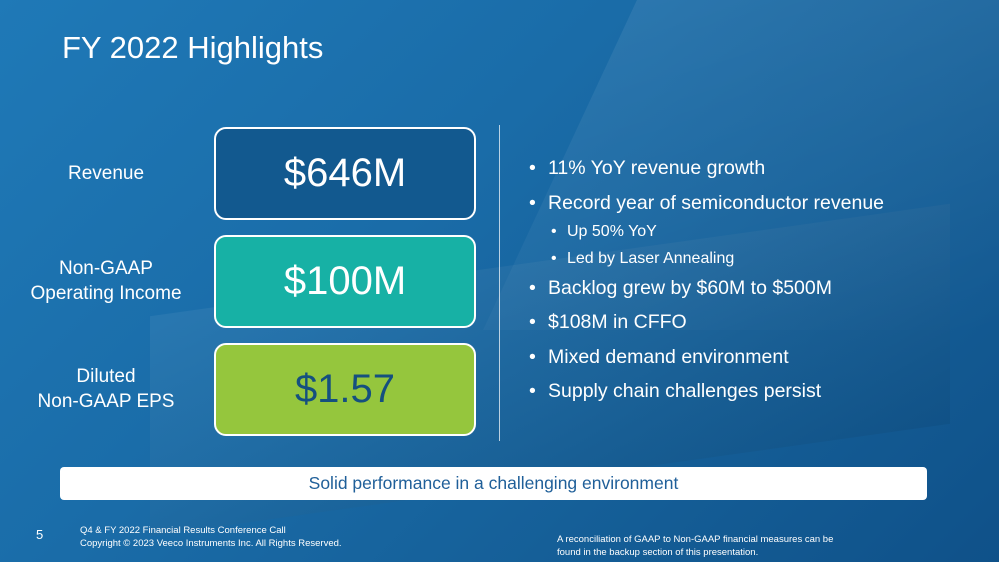 The width and height of the screenshot is (999, 562). What do you see at coordinates (345, 281) in the screenshot?
I see `metric-box-operating-income: $100M` at bounding box center [345, 281].